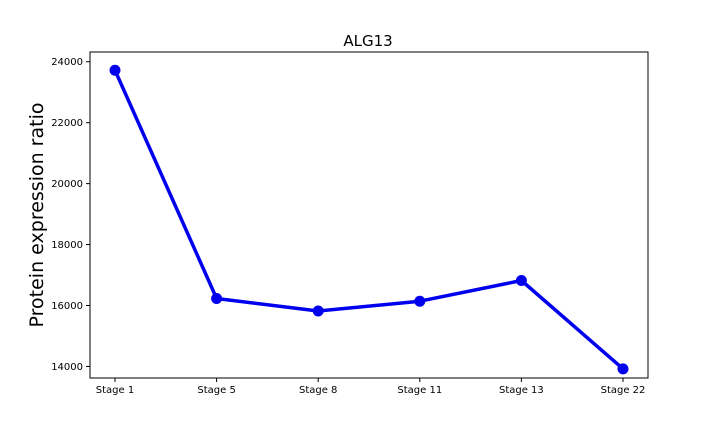 This screenshot has width=720, height=436. Describe the element at coordinates (70, 215) in the screenshot. I see `y-axis-ticks: 14000 16000 18000 20000 22000 24000` at that location.